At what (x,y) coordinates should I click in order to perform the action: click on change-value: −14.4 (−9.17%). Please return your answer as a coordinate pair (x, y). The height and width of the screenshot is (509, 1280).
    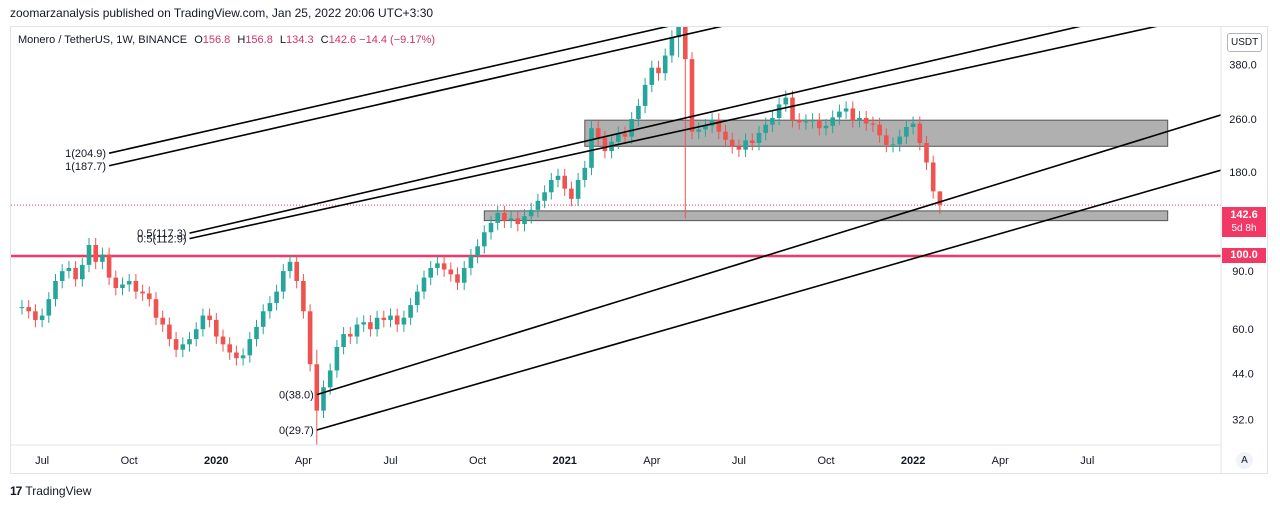
    Looking at the image, I should click on (397, 40).